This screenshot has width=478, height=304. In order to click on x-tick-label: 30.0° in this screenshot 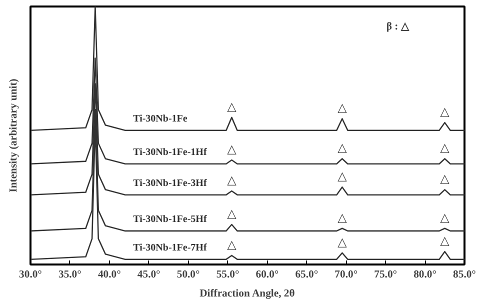, I will do `click(30, 275)`.